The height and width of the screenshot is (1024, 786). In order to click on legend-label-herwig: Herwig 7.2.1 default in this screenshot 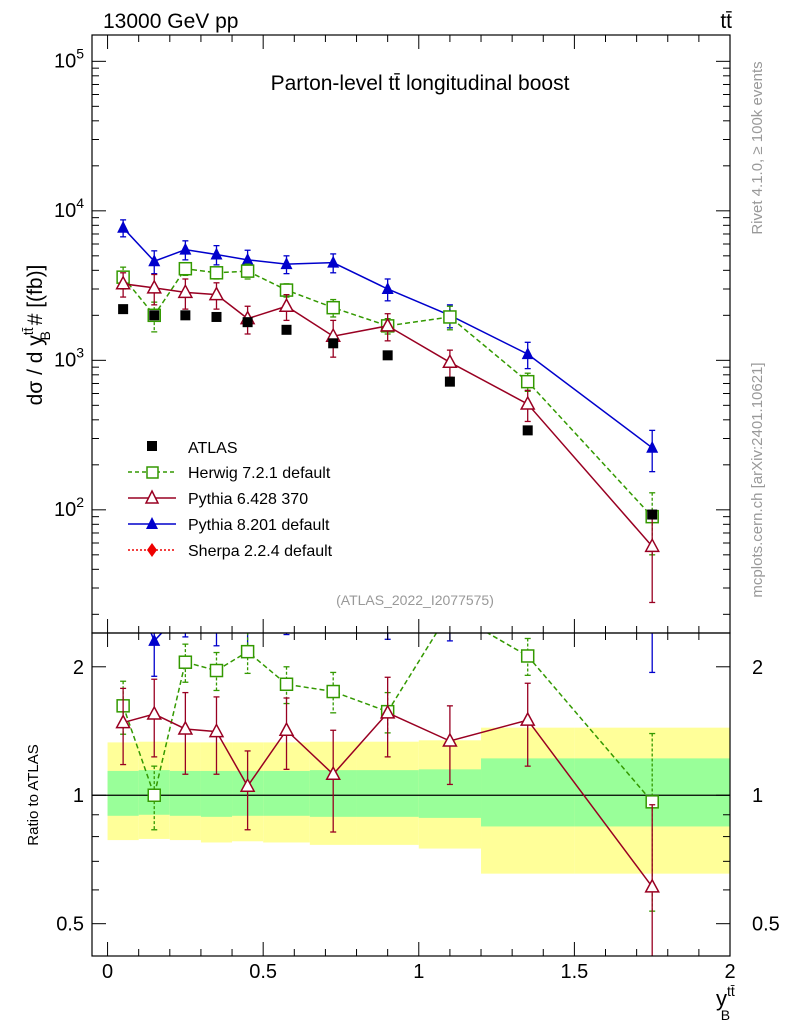, I will do `click(259, 473)`.